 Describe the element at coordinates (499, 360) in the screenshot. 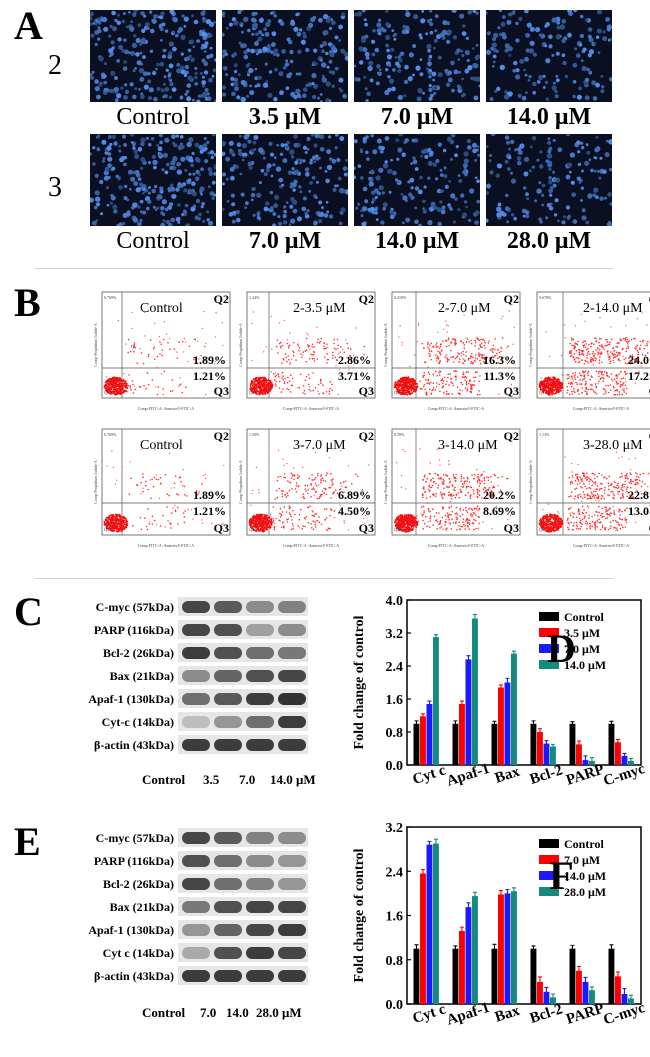

I see `flow-upper-right-percent: 16.3%` at that location.